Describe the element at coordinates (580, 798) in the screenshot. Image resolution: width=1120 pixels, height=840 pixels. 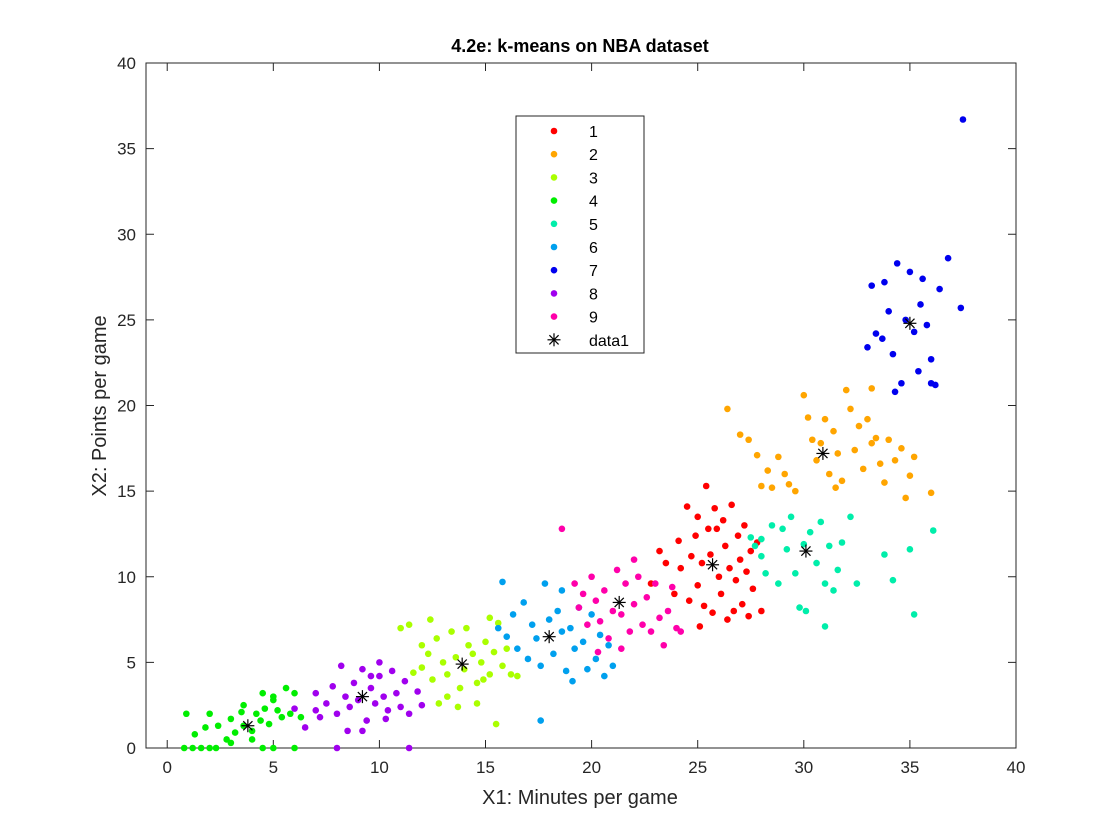
I see `x-axis-label: X1: Minutes per game` at that location.